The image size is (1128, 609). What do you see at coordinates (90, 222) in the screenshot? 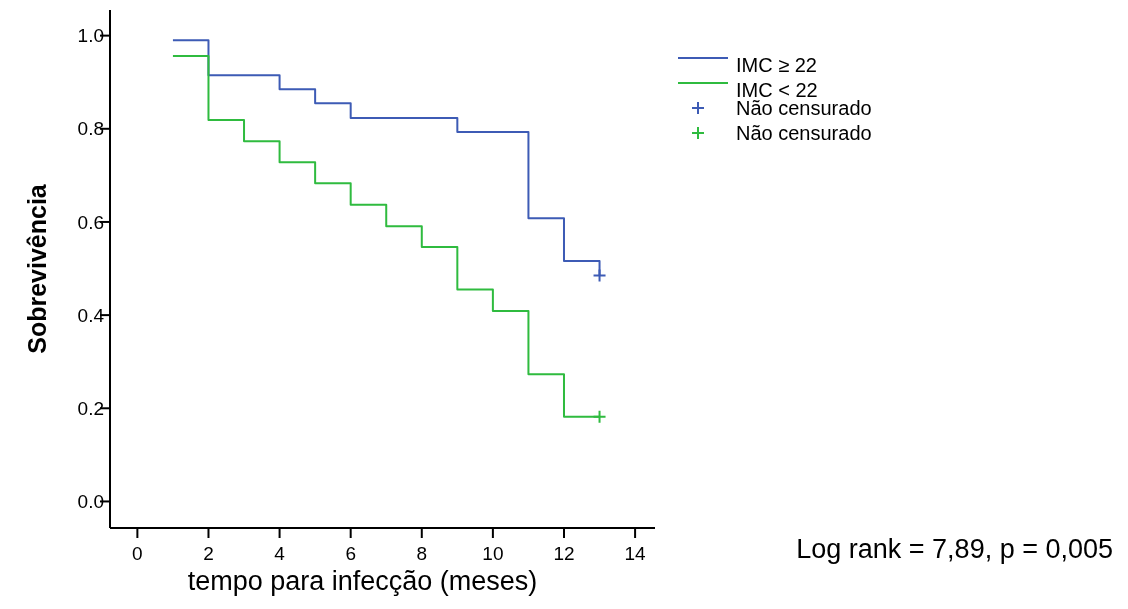
I see `y-tick-label: 0.6` at bounding box center [90, 222].